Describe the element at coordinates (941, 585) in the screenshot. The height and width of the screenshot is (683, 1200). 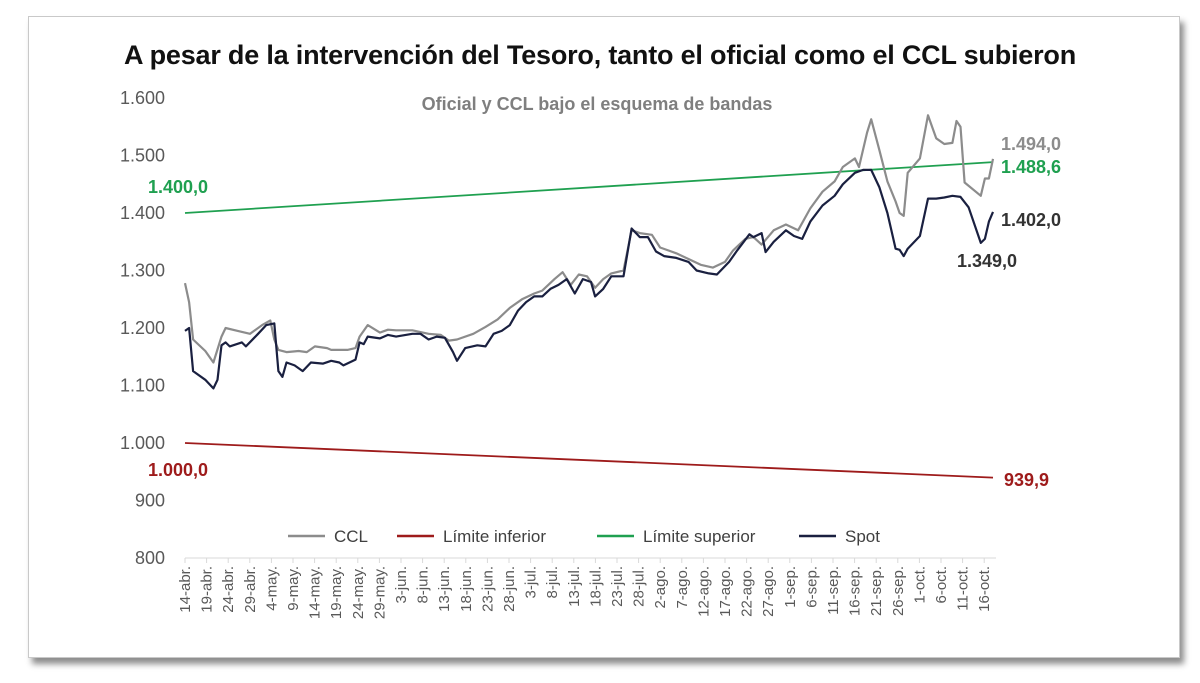
I see `x-tick-label: 6-oct.` at that location.